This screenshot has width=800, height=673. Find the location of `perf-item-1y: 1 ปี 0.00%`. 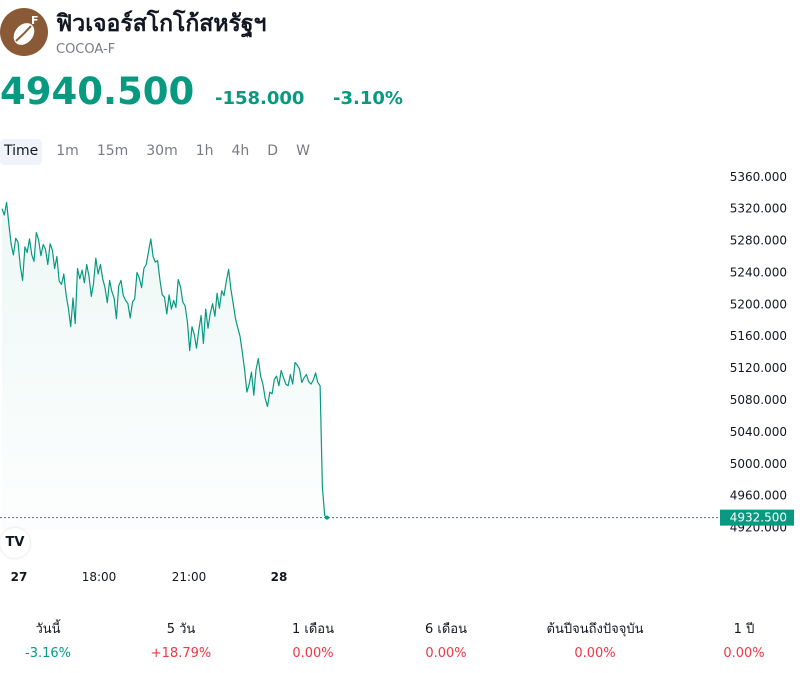

perf-item-1y: 1 ปี 0.00% is located at coordinates (739, 639).